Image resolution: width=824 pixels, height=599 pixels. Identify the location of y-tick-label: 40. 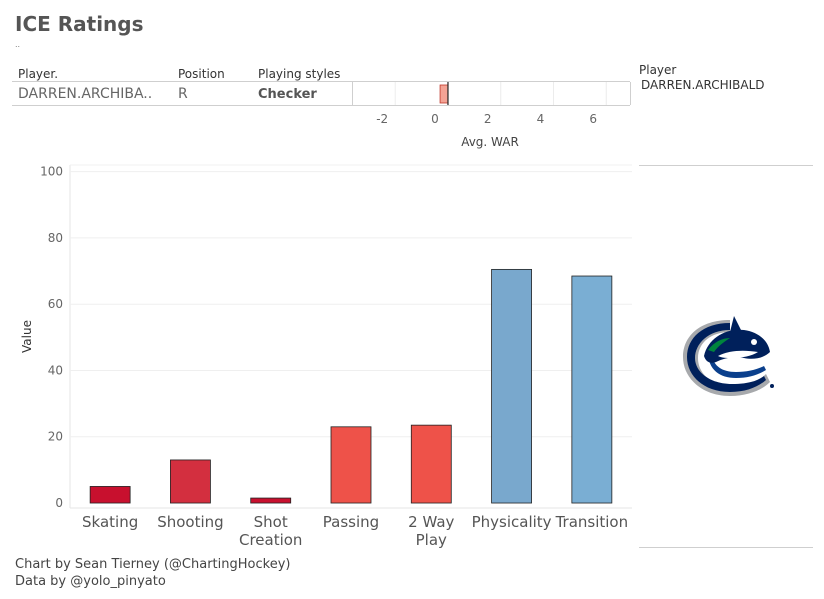
(55, 370).